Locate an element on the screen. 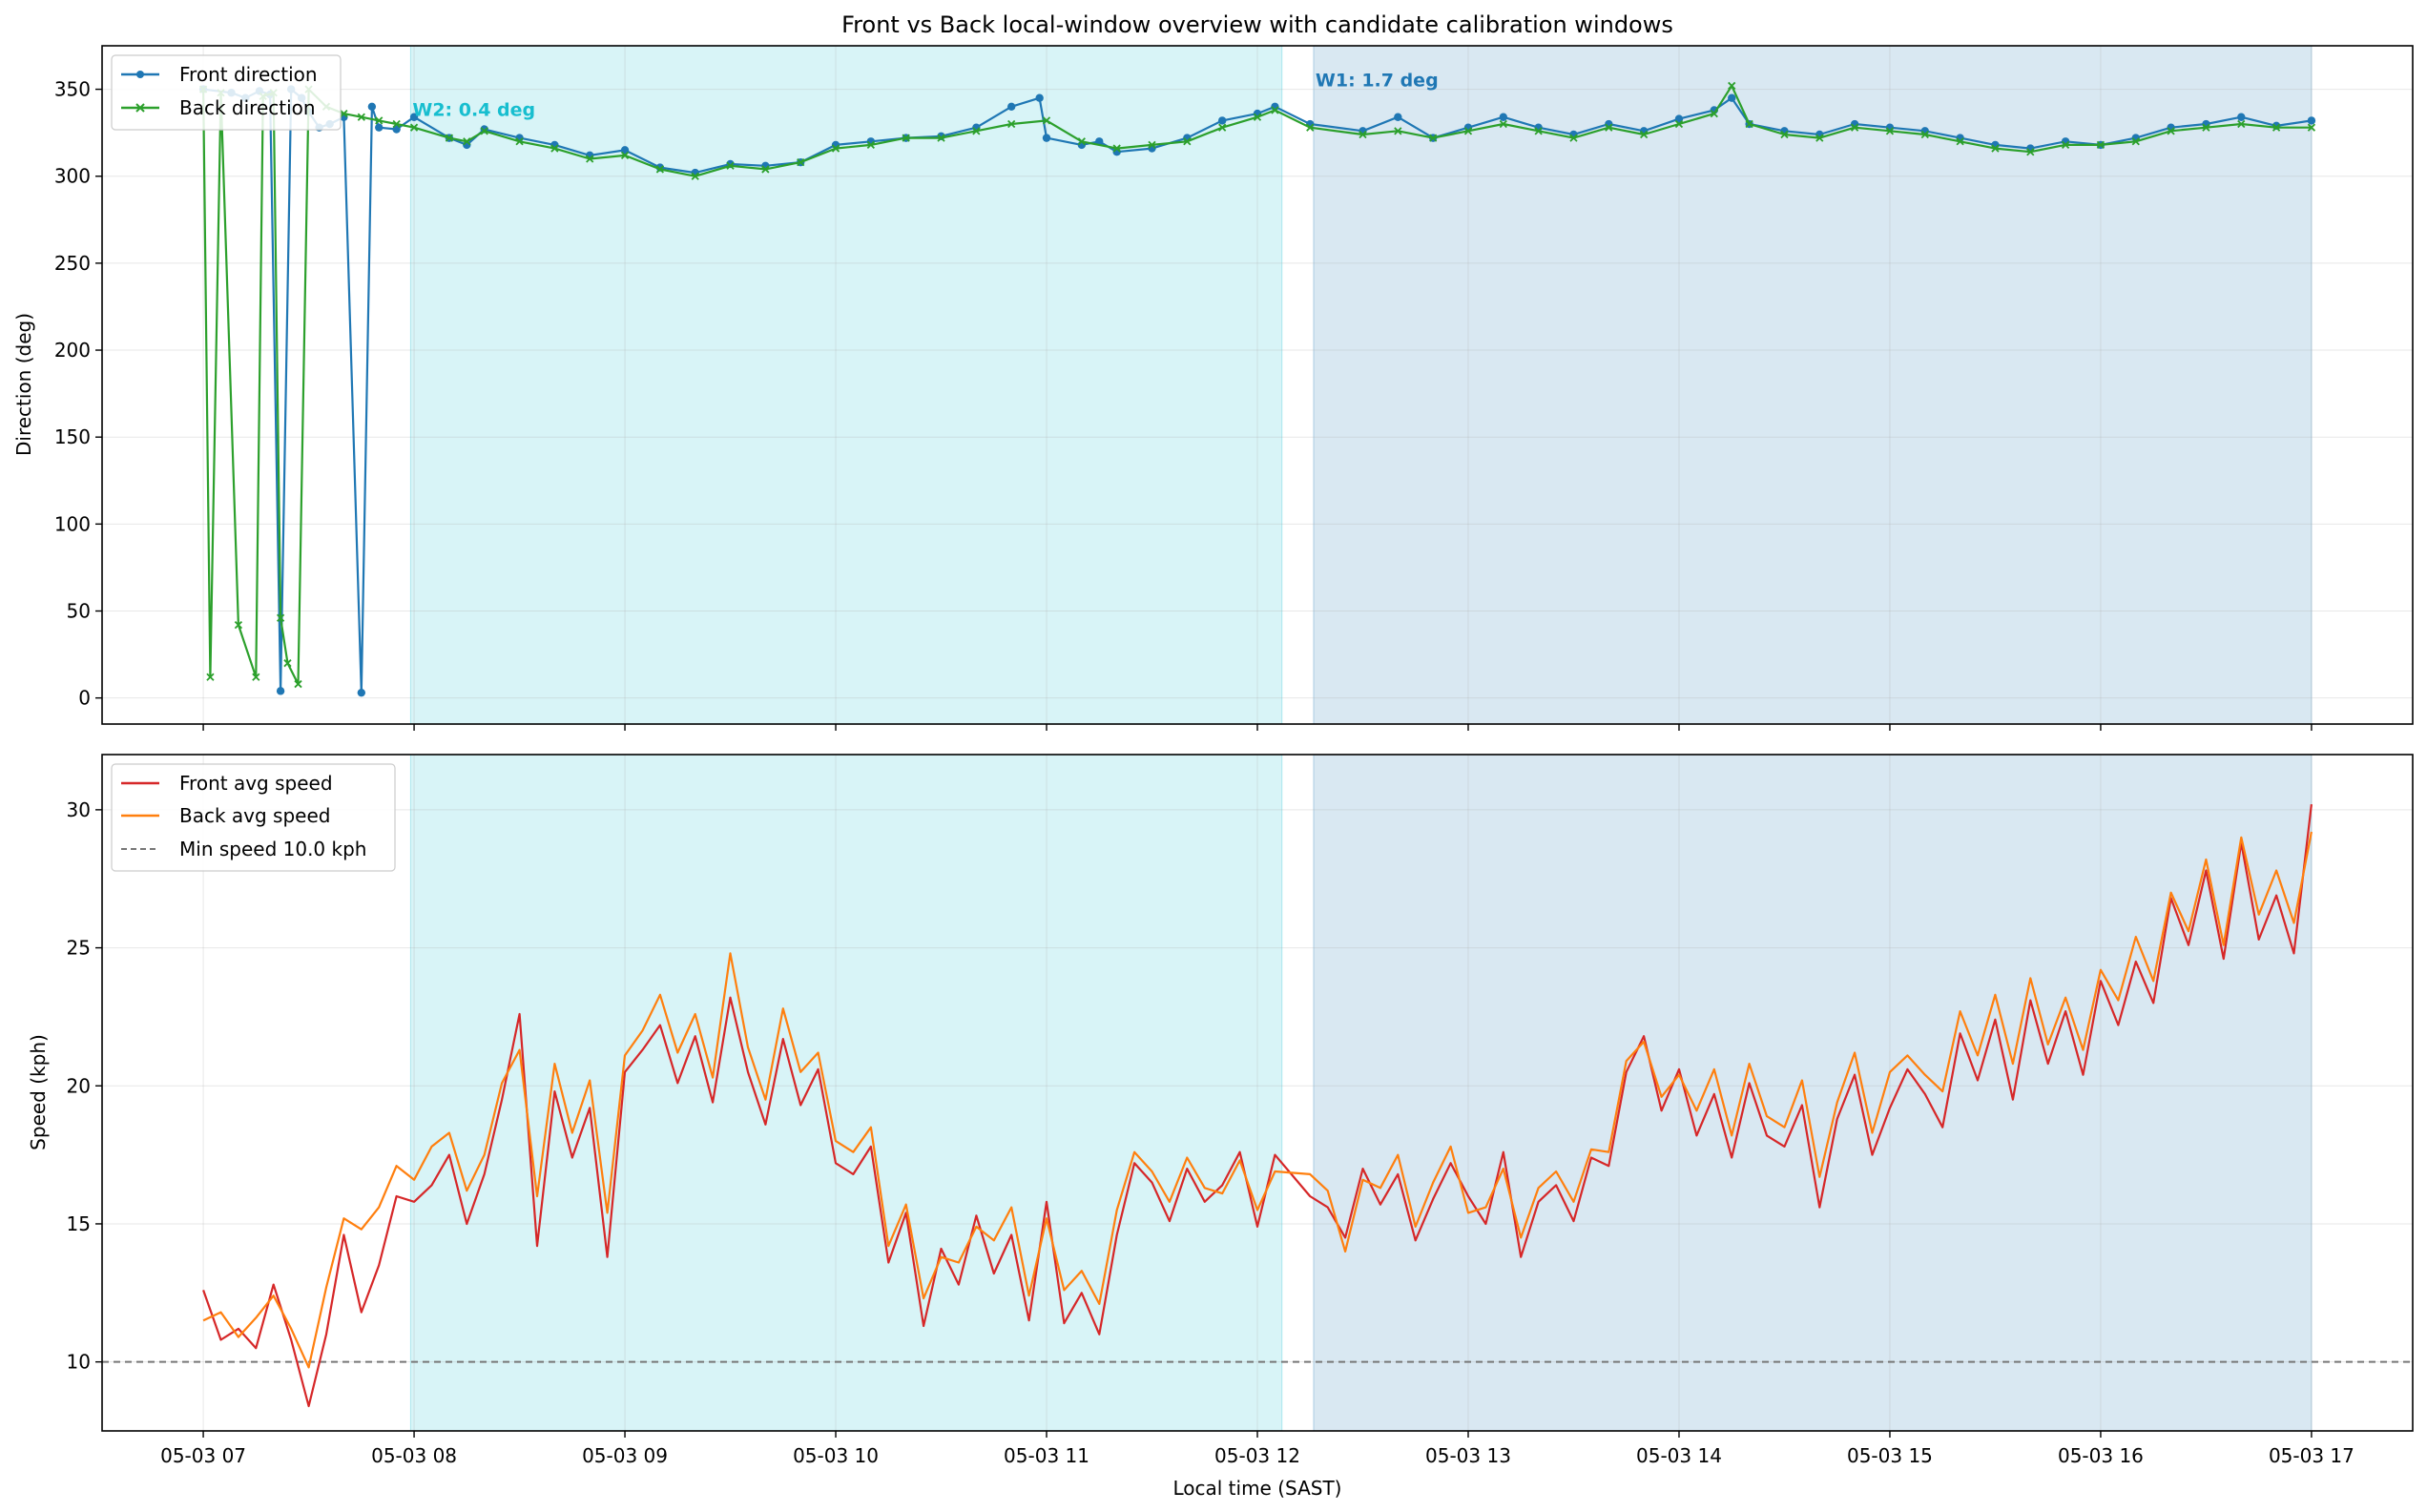  y-tick-label: 200 is located at coordinates (72, 350).